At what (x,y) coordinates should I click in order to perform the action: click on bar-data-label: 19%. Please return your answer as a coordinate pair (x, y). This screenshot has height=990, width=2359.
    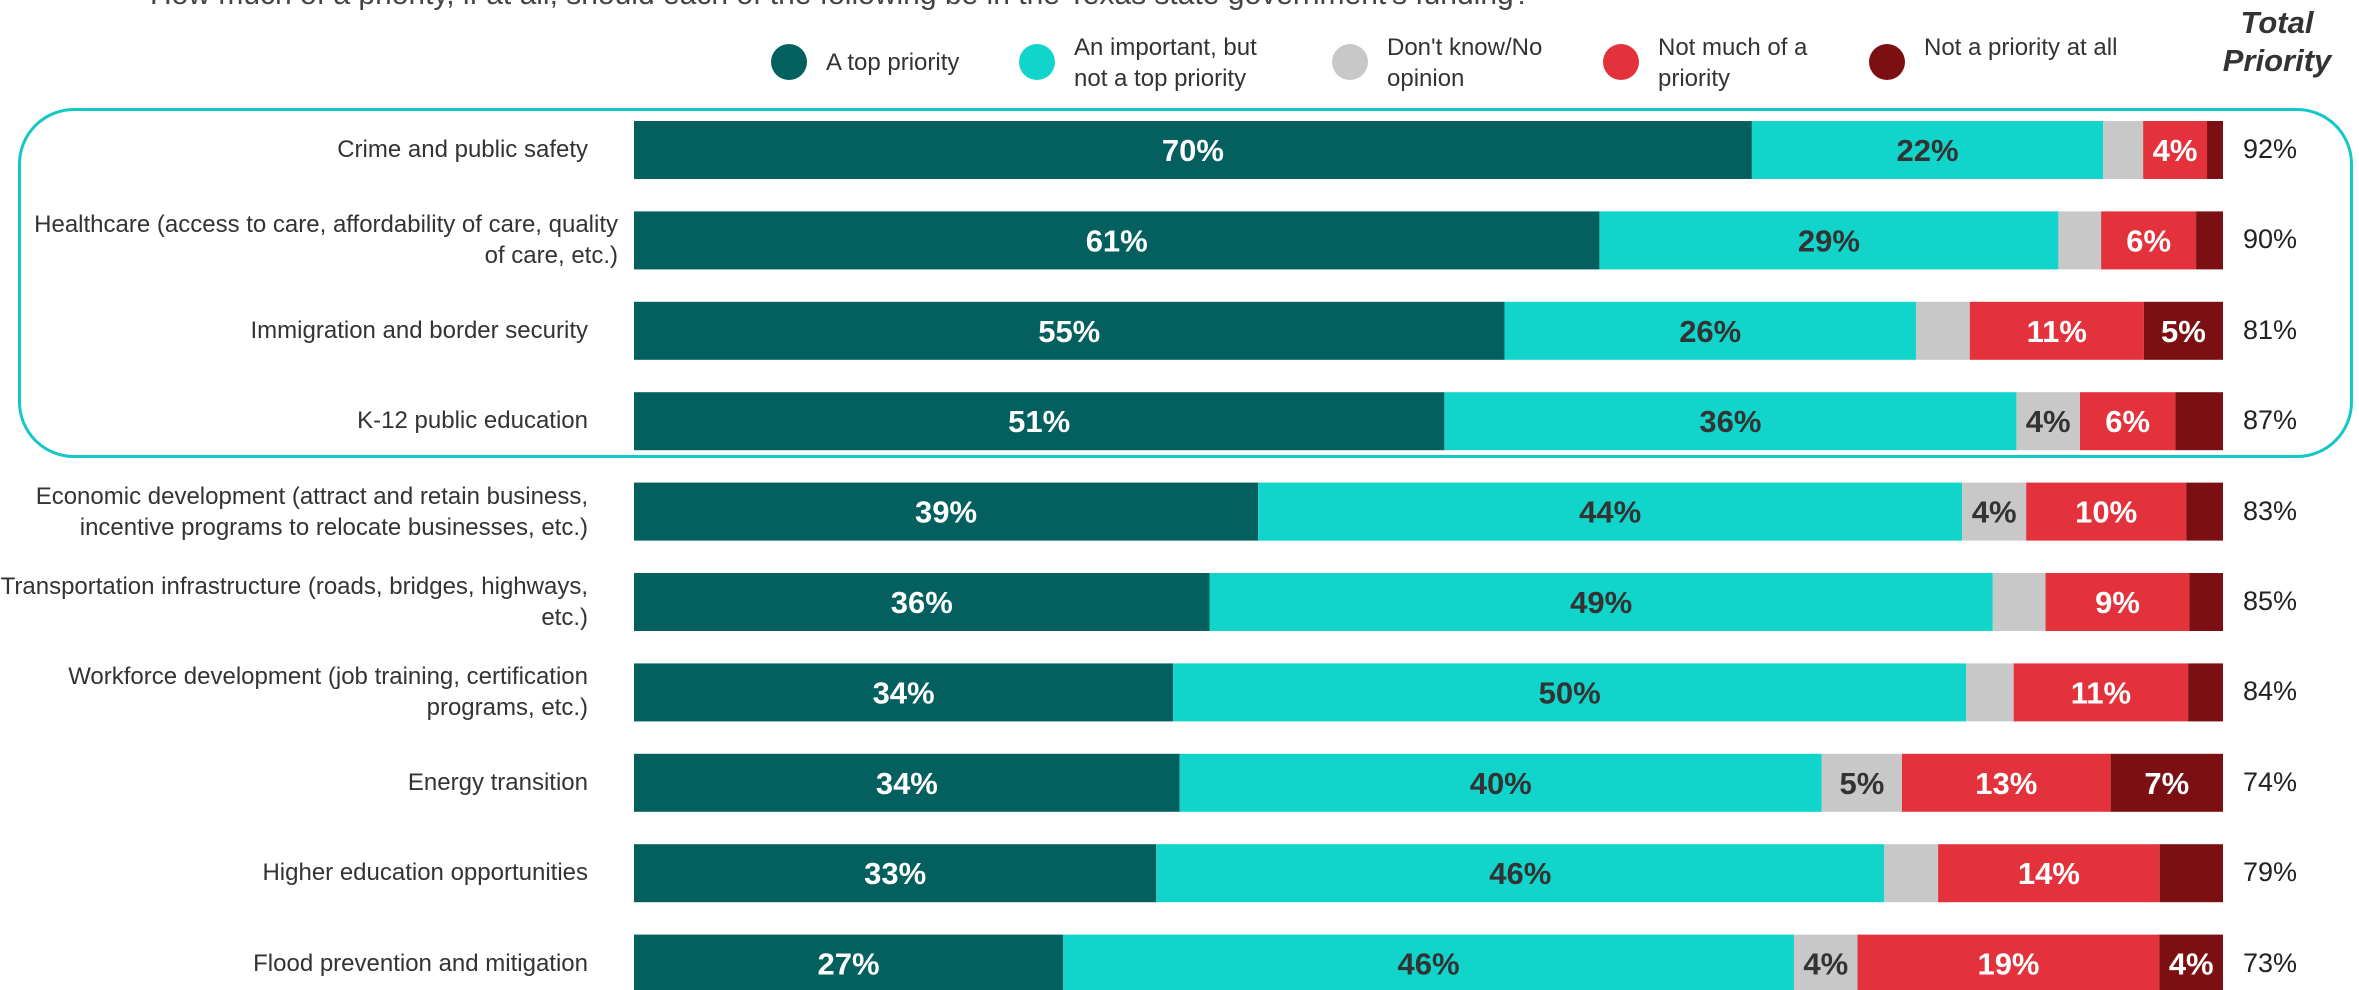
    Looking at the image, I should click on (2008, 964).